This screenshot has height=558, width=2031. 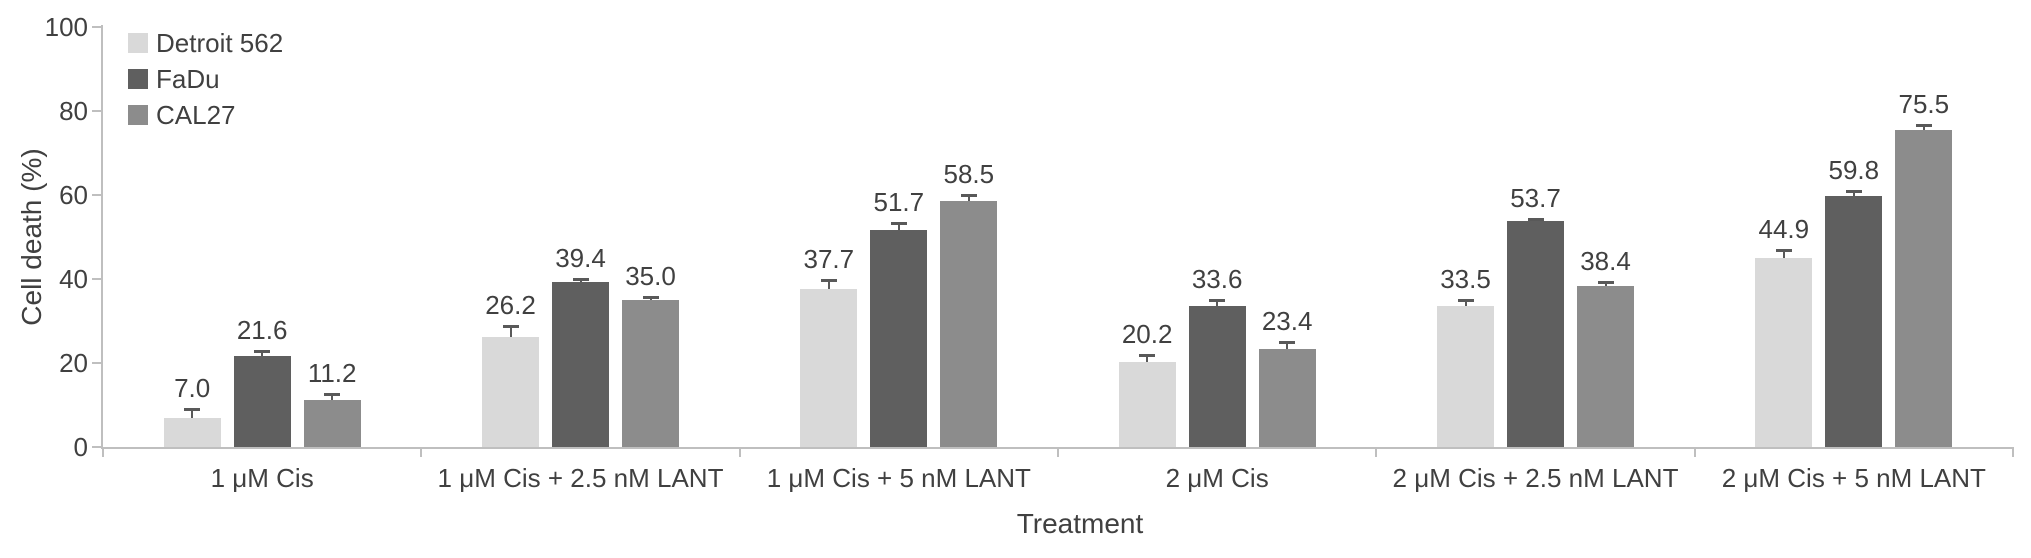 What do you see at coordinates (262, 329) in the screenshot?
I see `value-label: 21.6` at bounding box center [262, 329].